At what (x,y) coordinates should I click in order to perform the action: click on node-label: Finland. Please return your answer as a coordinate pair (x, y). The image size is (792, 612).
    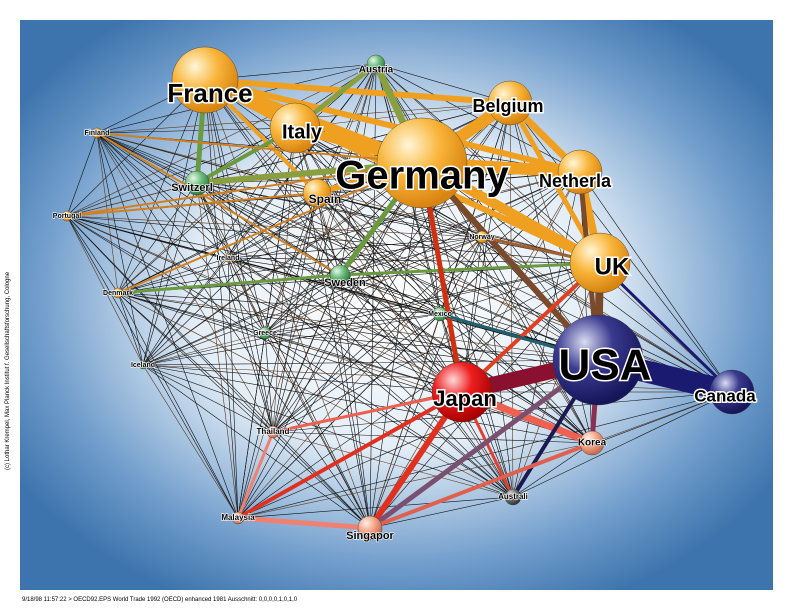
    Looking at the image, I should click on (97, 133).